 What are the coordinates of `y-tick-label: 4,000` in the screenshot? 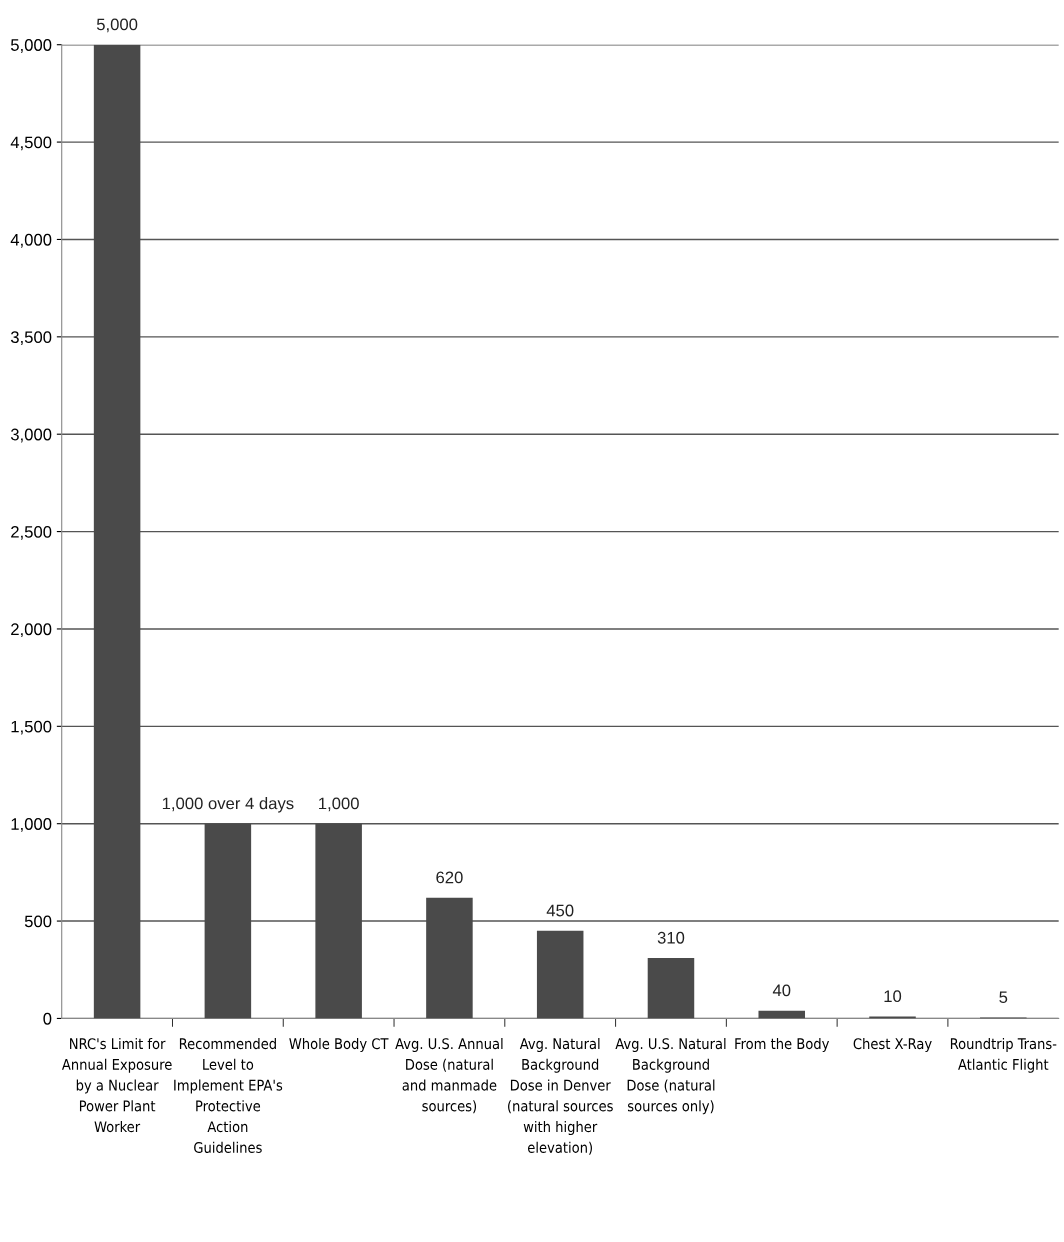 It's located at (31, 240).